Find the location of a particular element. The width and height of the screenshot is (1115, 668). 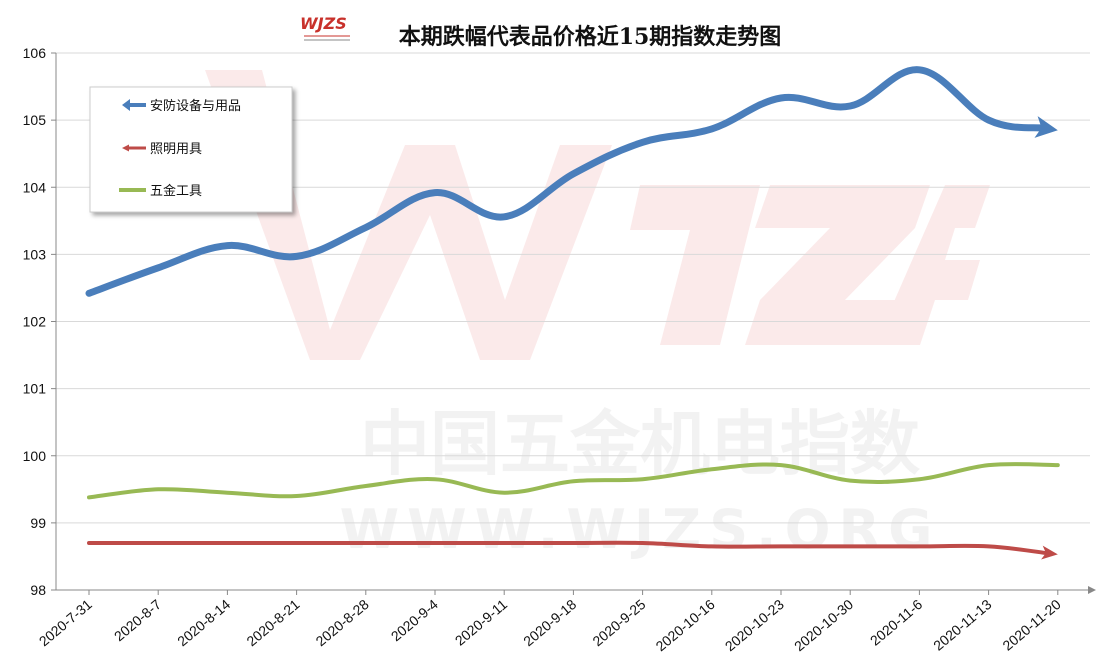

watermark-cn-text: 中国五金机电指数 is located at coordinates (640, 444).